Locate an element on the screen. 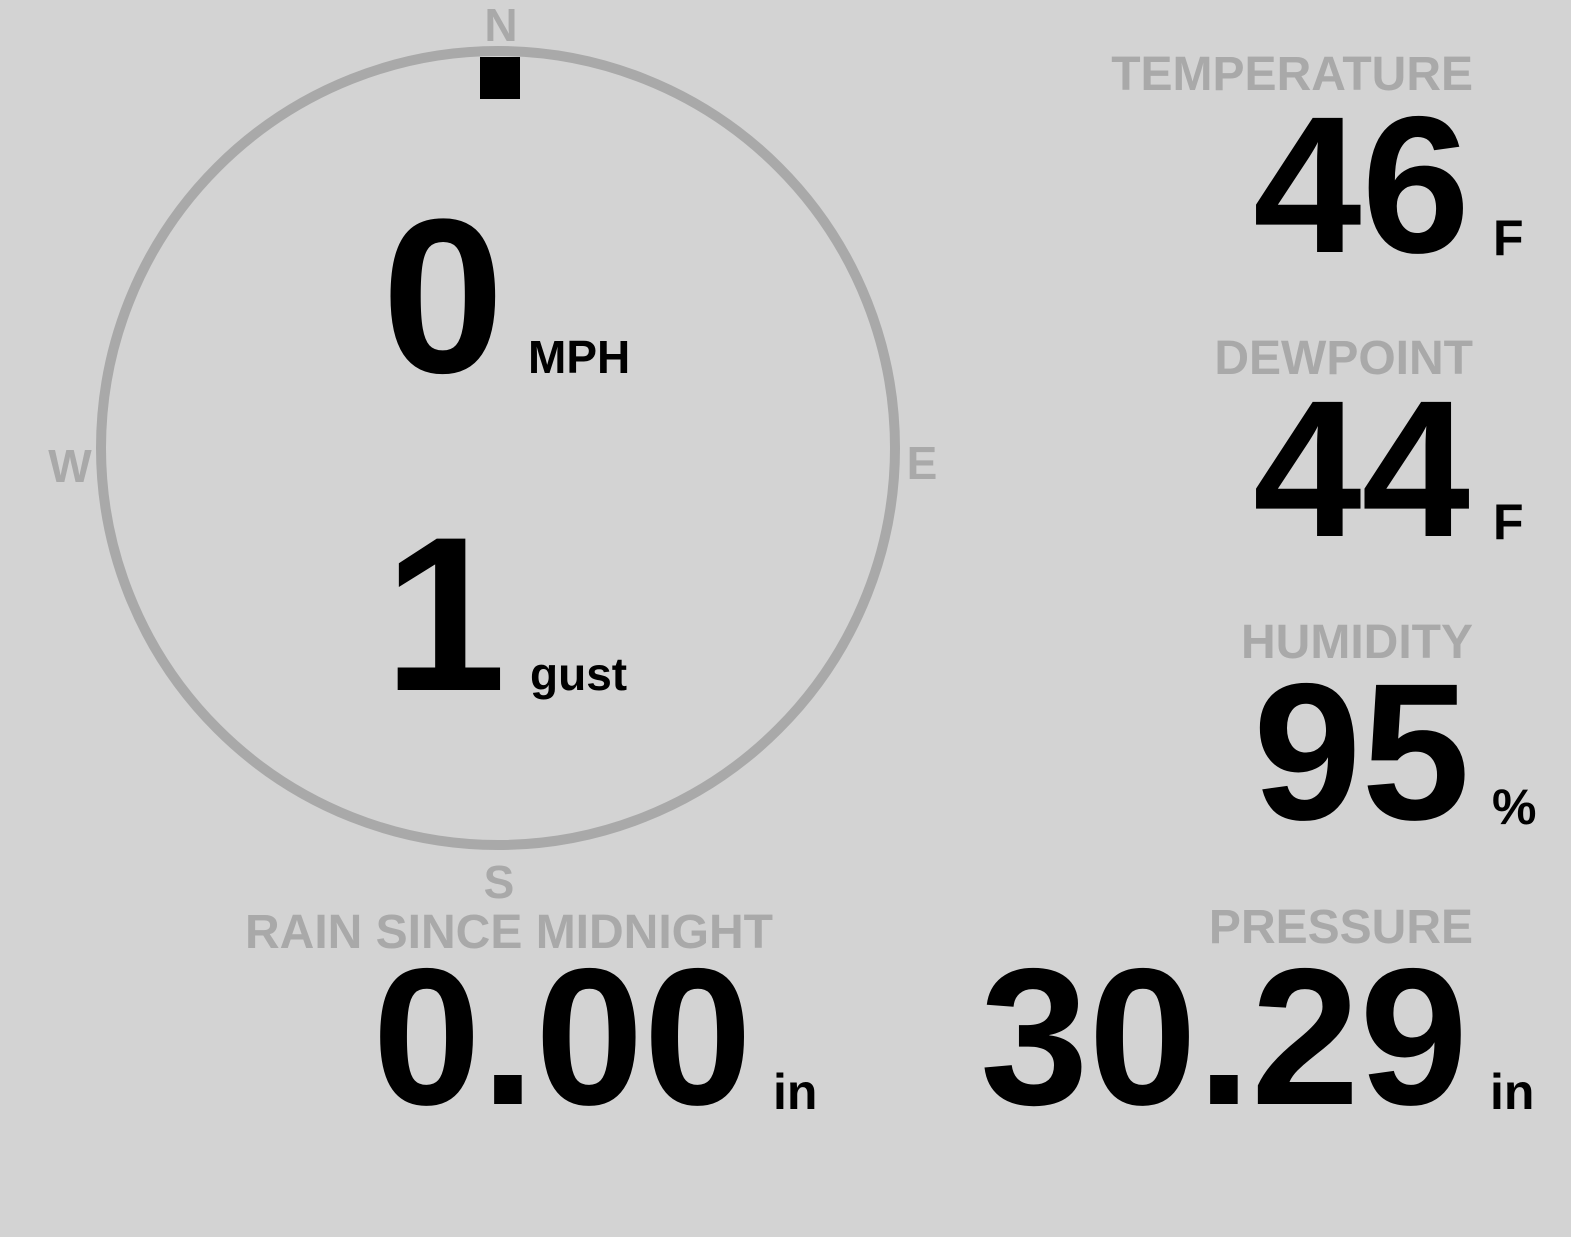 The image size is (1571, 1237). temperature-label: TEMPERATURE is located at coordinates (1292, 74).